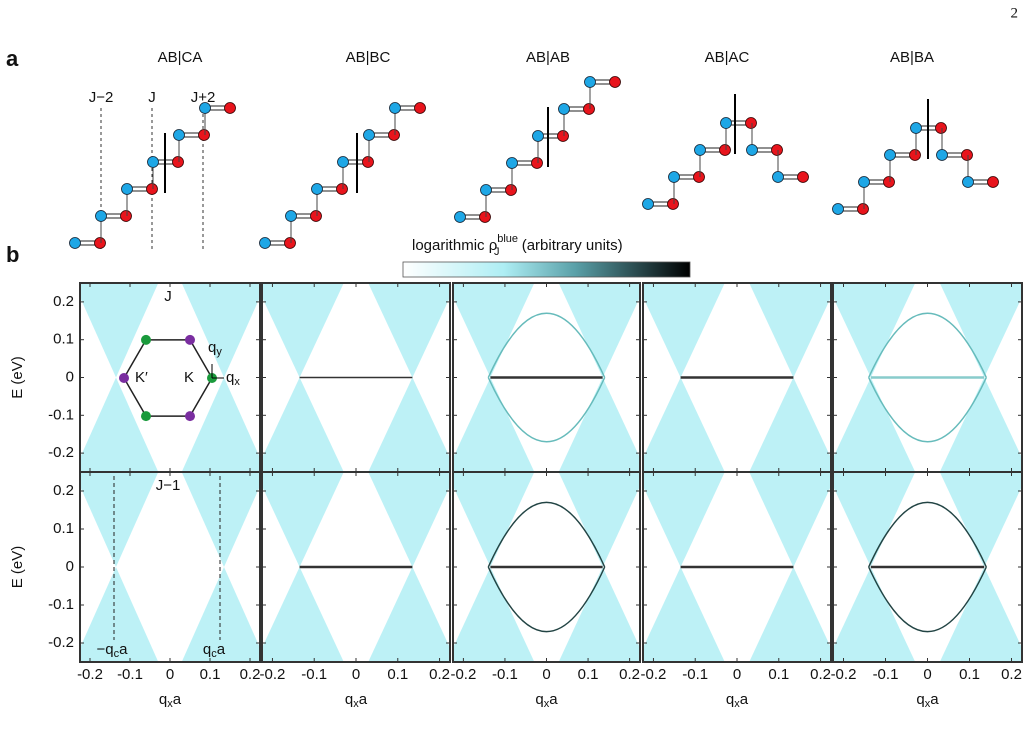 This screenshot has height=741, width=1030. What do you see at coordinates (507, 239) in the screenshot?
I see `text-part: blue` at bounding box center [507, 239].